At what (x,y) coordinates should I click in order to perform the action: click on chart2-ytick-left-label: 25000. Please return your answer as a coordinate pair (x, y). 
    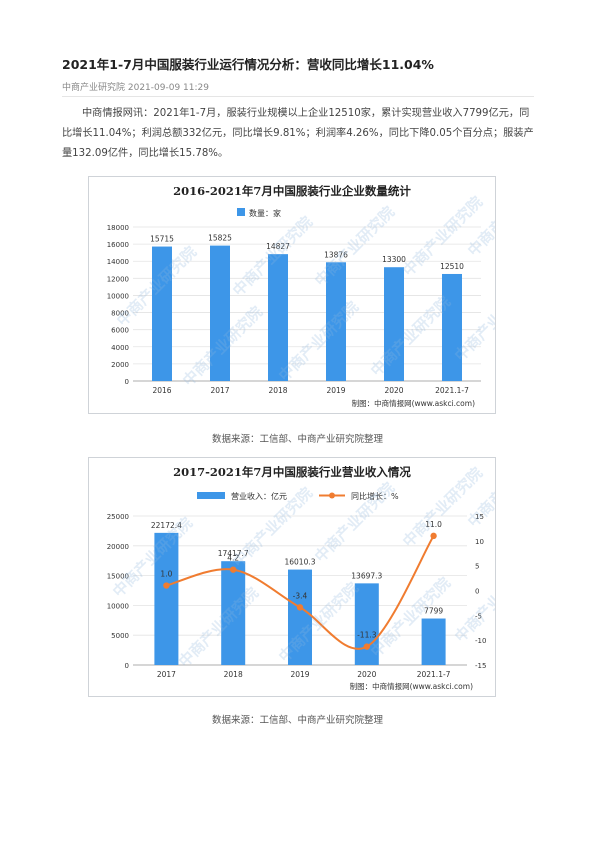
    Looking at the image, I should click on (118, 517).